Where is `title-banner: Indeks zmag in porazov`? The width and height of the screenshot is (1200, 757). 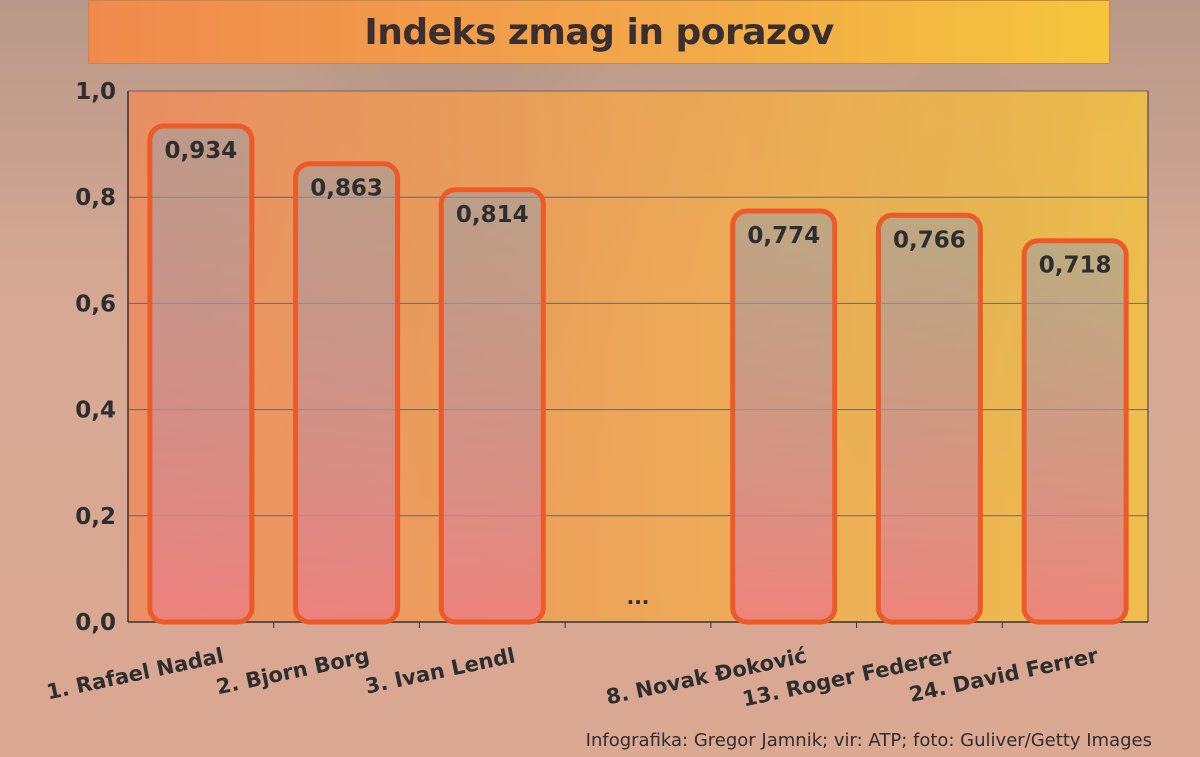
title-banner: Indeks zmag in porazov is located at coordinates (599, 32).